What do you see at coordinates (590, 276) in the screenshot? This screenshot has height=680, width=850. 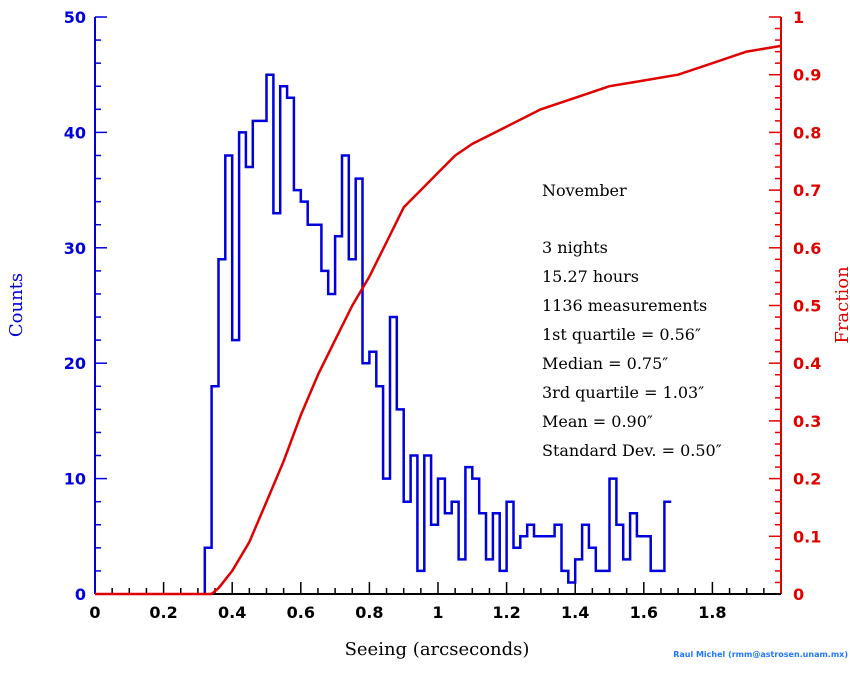 I see `annotation-hours: 15.27 hours` at bounding box center [590, 276].